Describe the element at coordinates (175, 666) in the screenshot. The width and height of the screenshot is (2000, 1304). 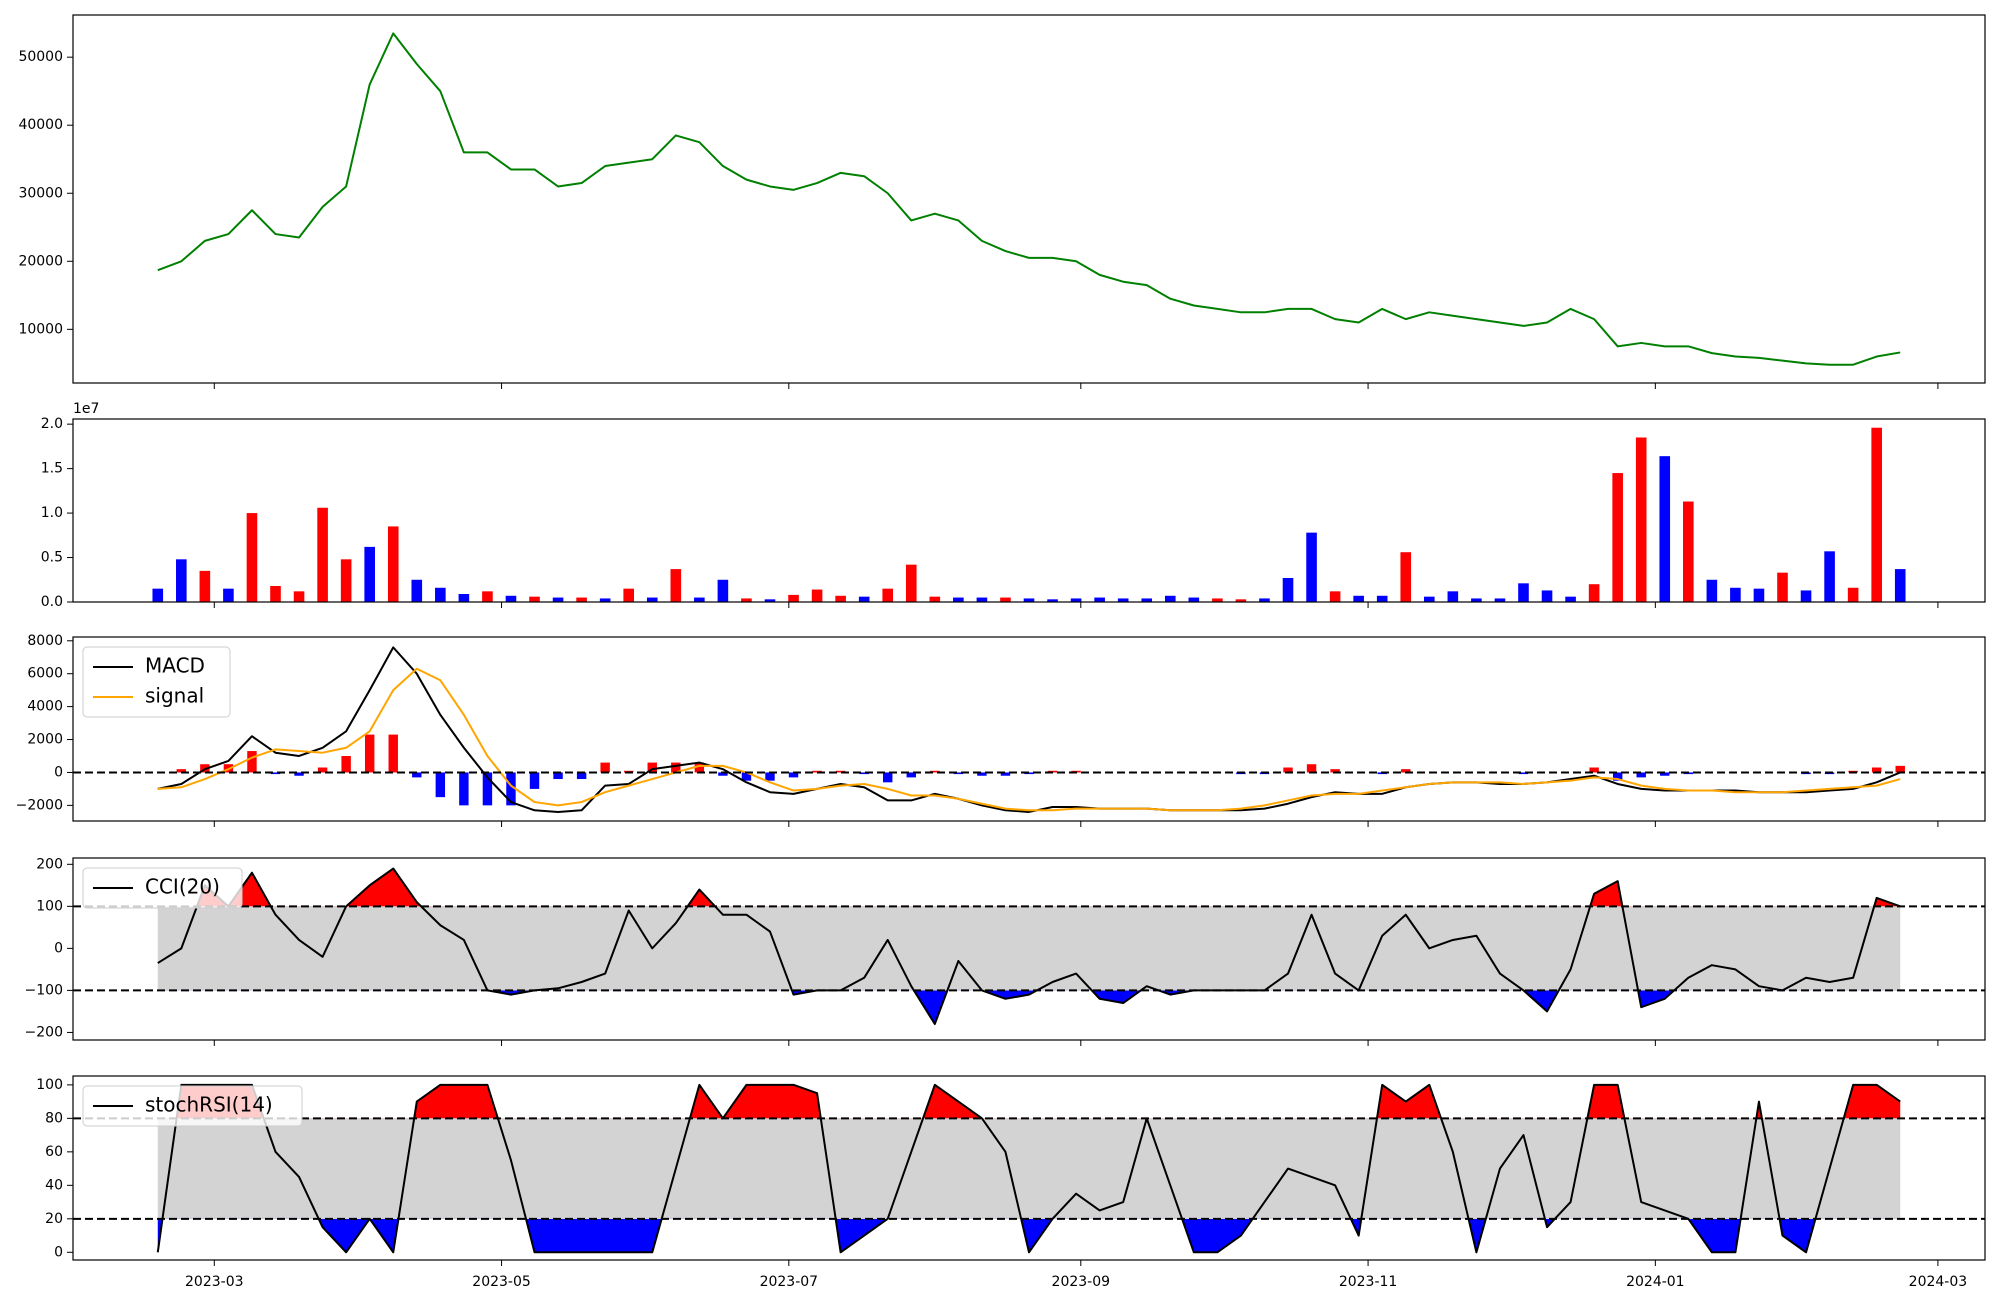
I see `legend-label: MACD` at that location.